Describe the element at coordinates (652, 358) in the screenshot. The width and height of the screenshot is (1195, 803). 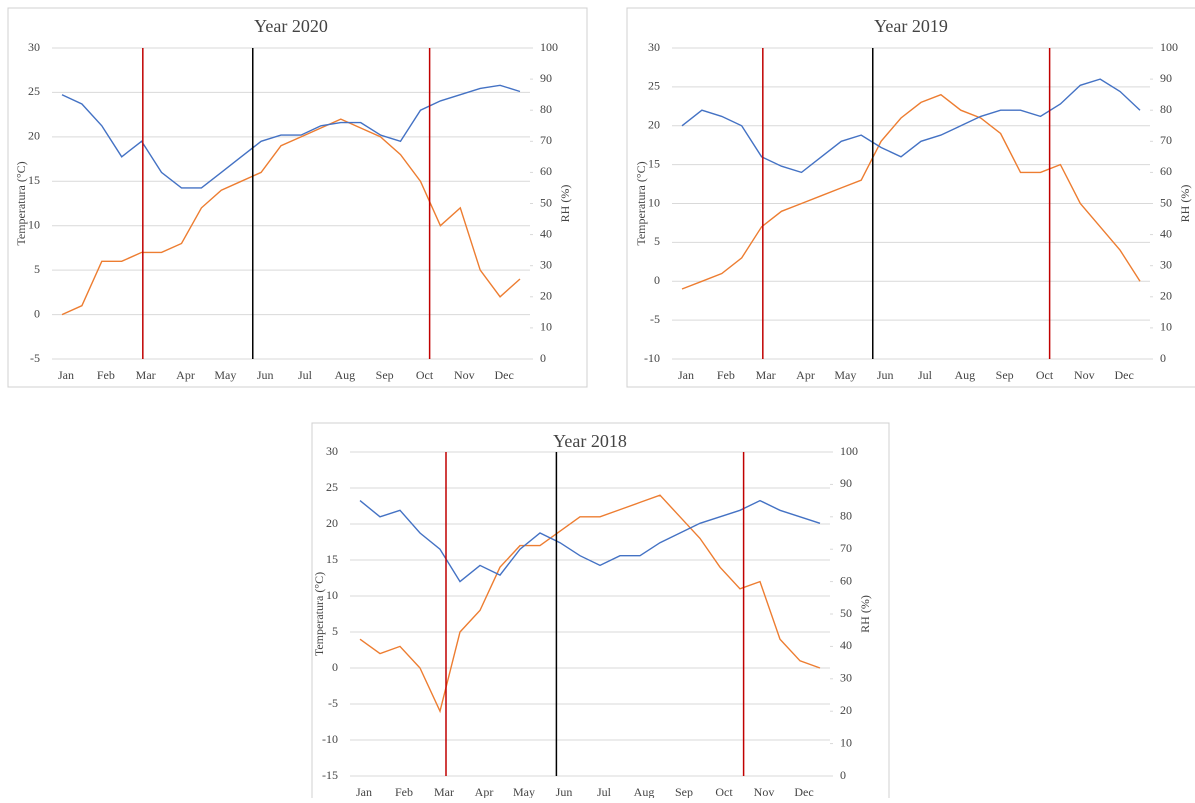
I see `y-tick-label: -10` at that location.